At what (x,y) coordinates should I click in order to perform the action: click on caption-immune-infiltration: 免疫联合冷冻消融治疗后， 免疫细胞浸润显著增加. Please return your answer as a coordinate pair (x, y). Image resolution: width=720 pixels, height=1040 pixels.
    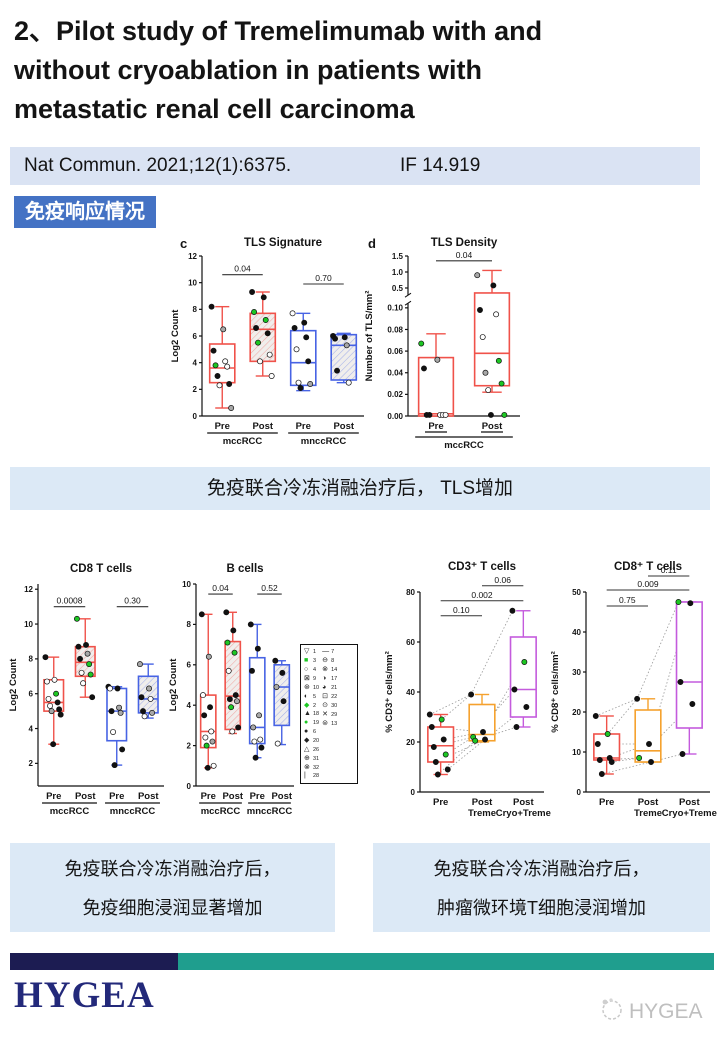
    Looking at the image, I should click on (172, 887).